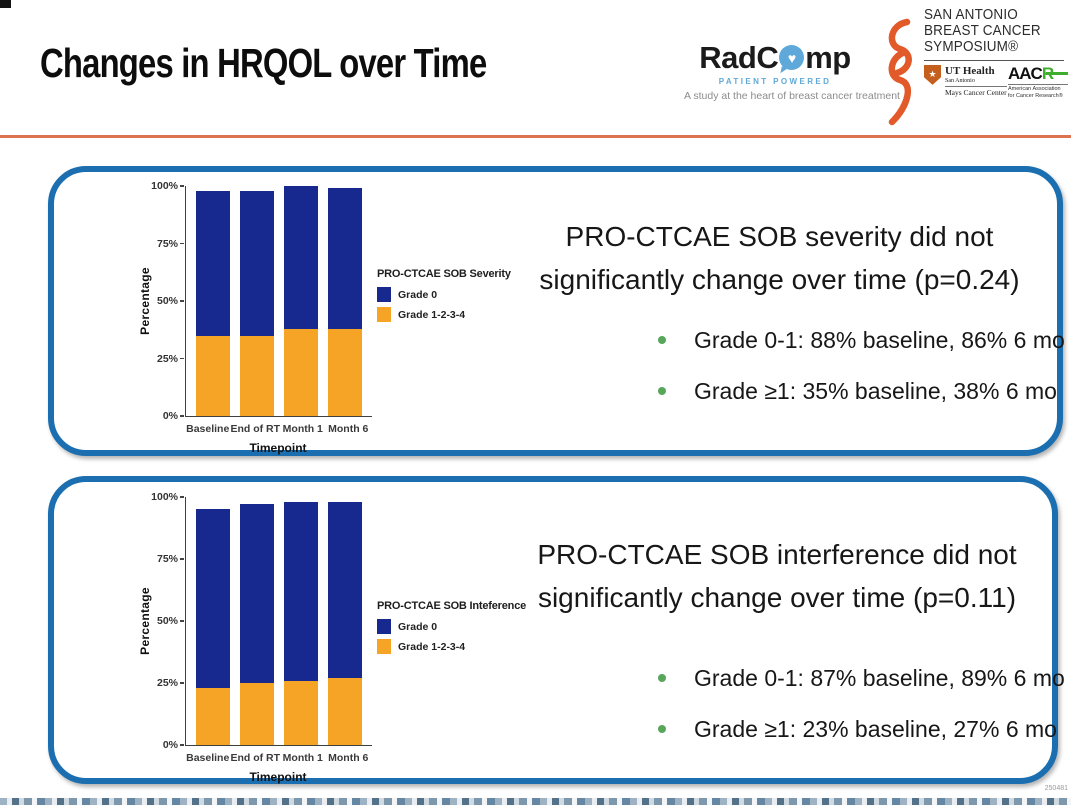 The image size is (1071, 805). I want to click on x-tick-label: End of RT, so click(255, 429).